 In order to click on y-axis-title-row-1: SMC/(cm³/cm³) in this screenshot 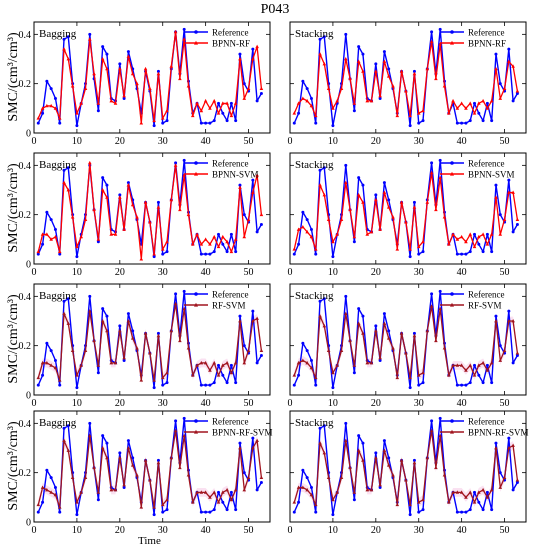, I will do `click(13, 76)`.